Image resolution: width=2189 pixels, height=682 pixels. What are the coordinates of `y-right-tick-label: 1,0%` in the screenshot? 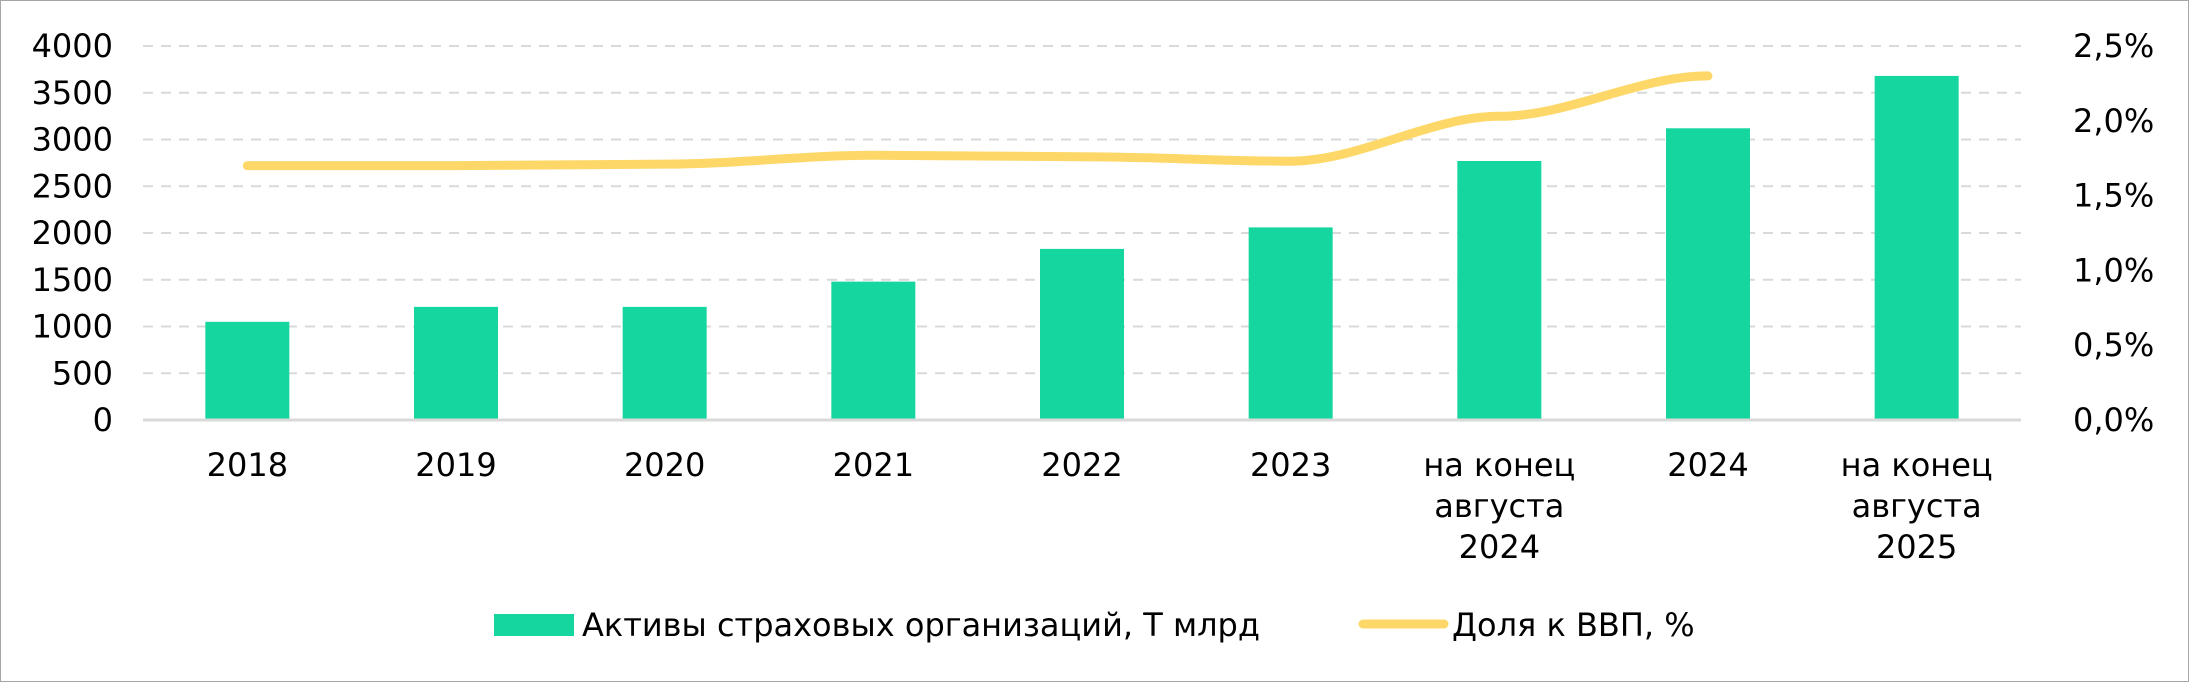 It's located at (2113, 270).